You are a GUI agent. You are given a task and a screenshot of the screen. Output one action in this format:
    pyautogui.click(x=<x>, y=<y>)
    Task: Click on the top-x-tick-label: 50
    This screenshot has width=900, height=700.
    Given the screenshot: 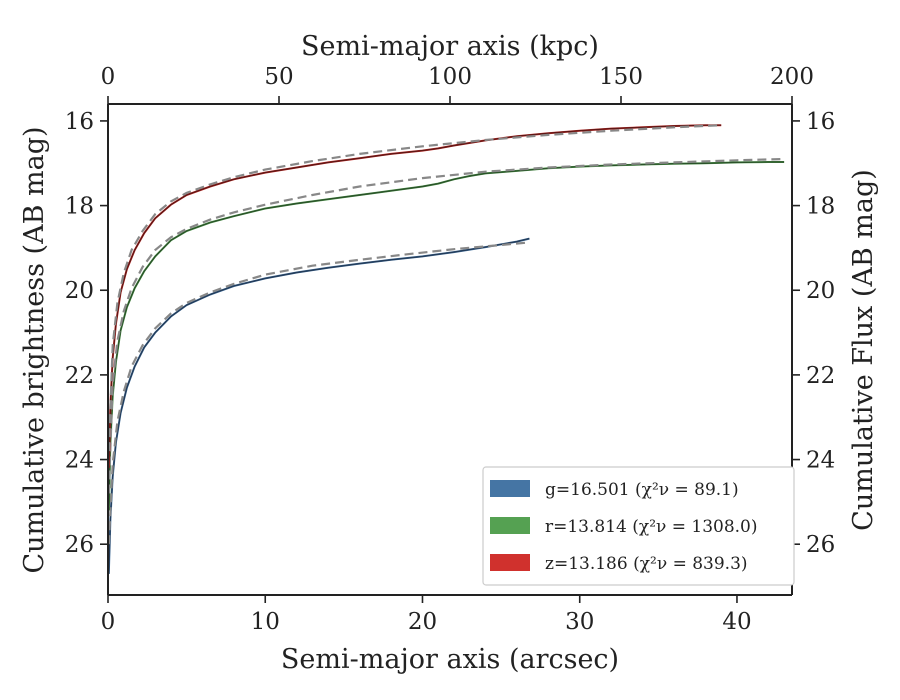 What is the action you would take?
    pyautogui.click(x=278, y=77)
    